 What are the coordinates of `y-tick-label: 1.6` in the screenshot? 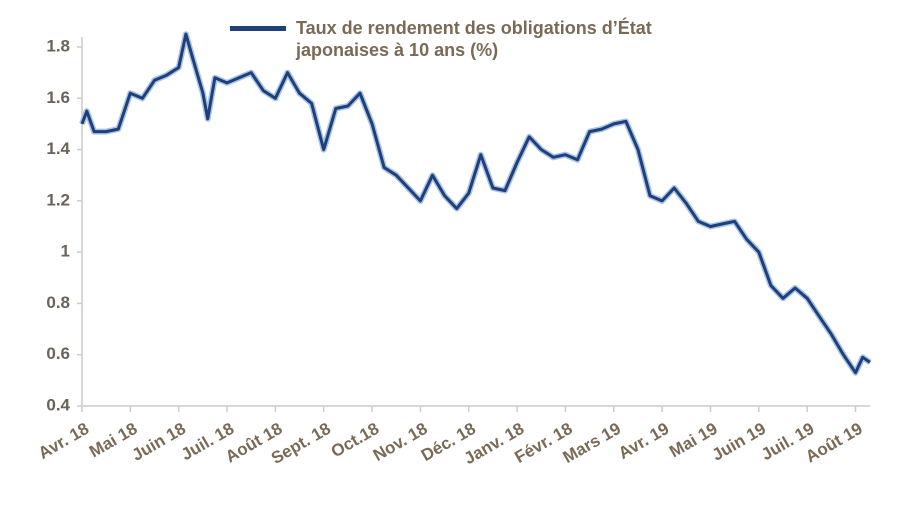 It's located at (58, 97).